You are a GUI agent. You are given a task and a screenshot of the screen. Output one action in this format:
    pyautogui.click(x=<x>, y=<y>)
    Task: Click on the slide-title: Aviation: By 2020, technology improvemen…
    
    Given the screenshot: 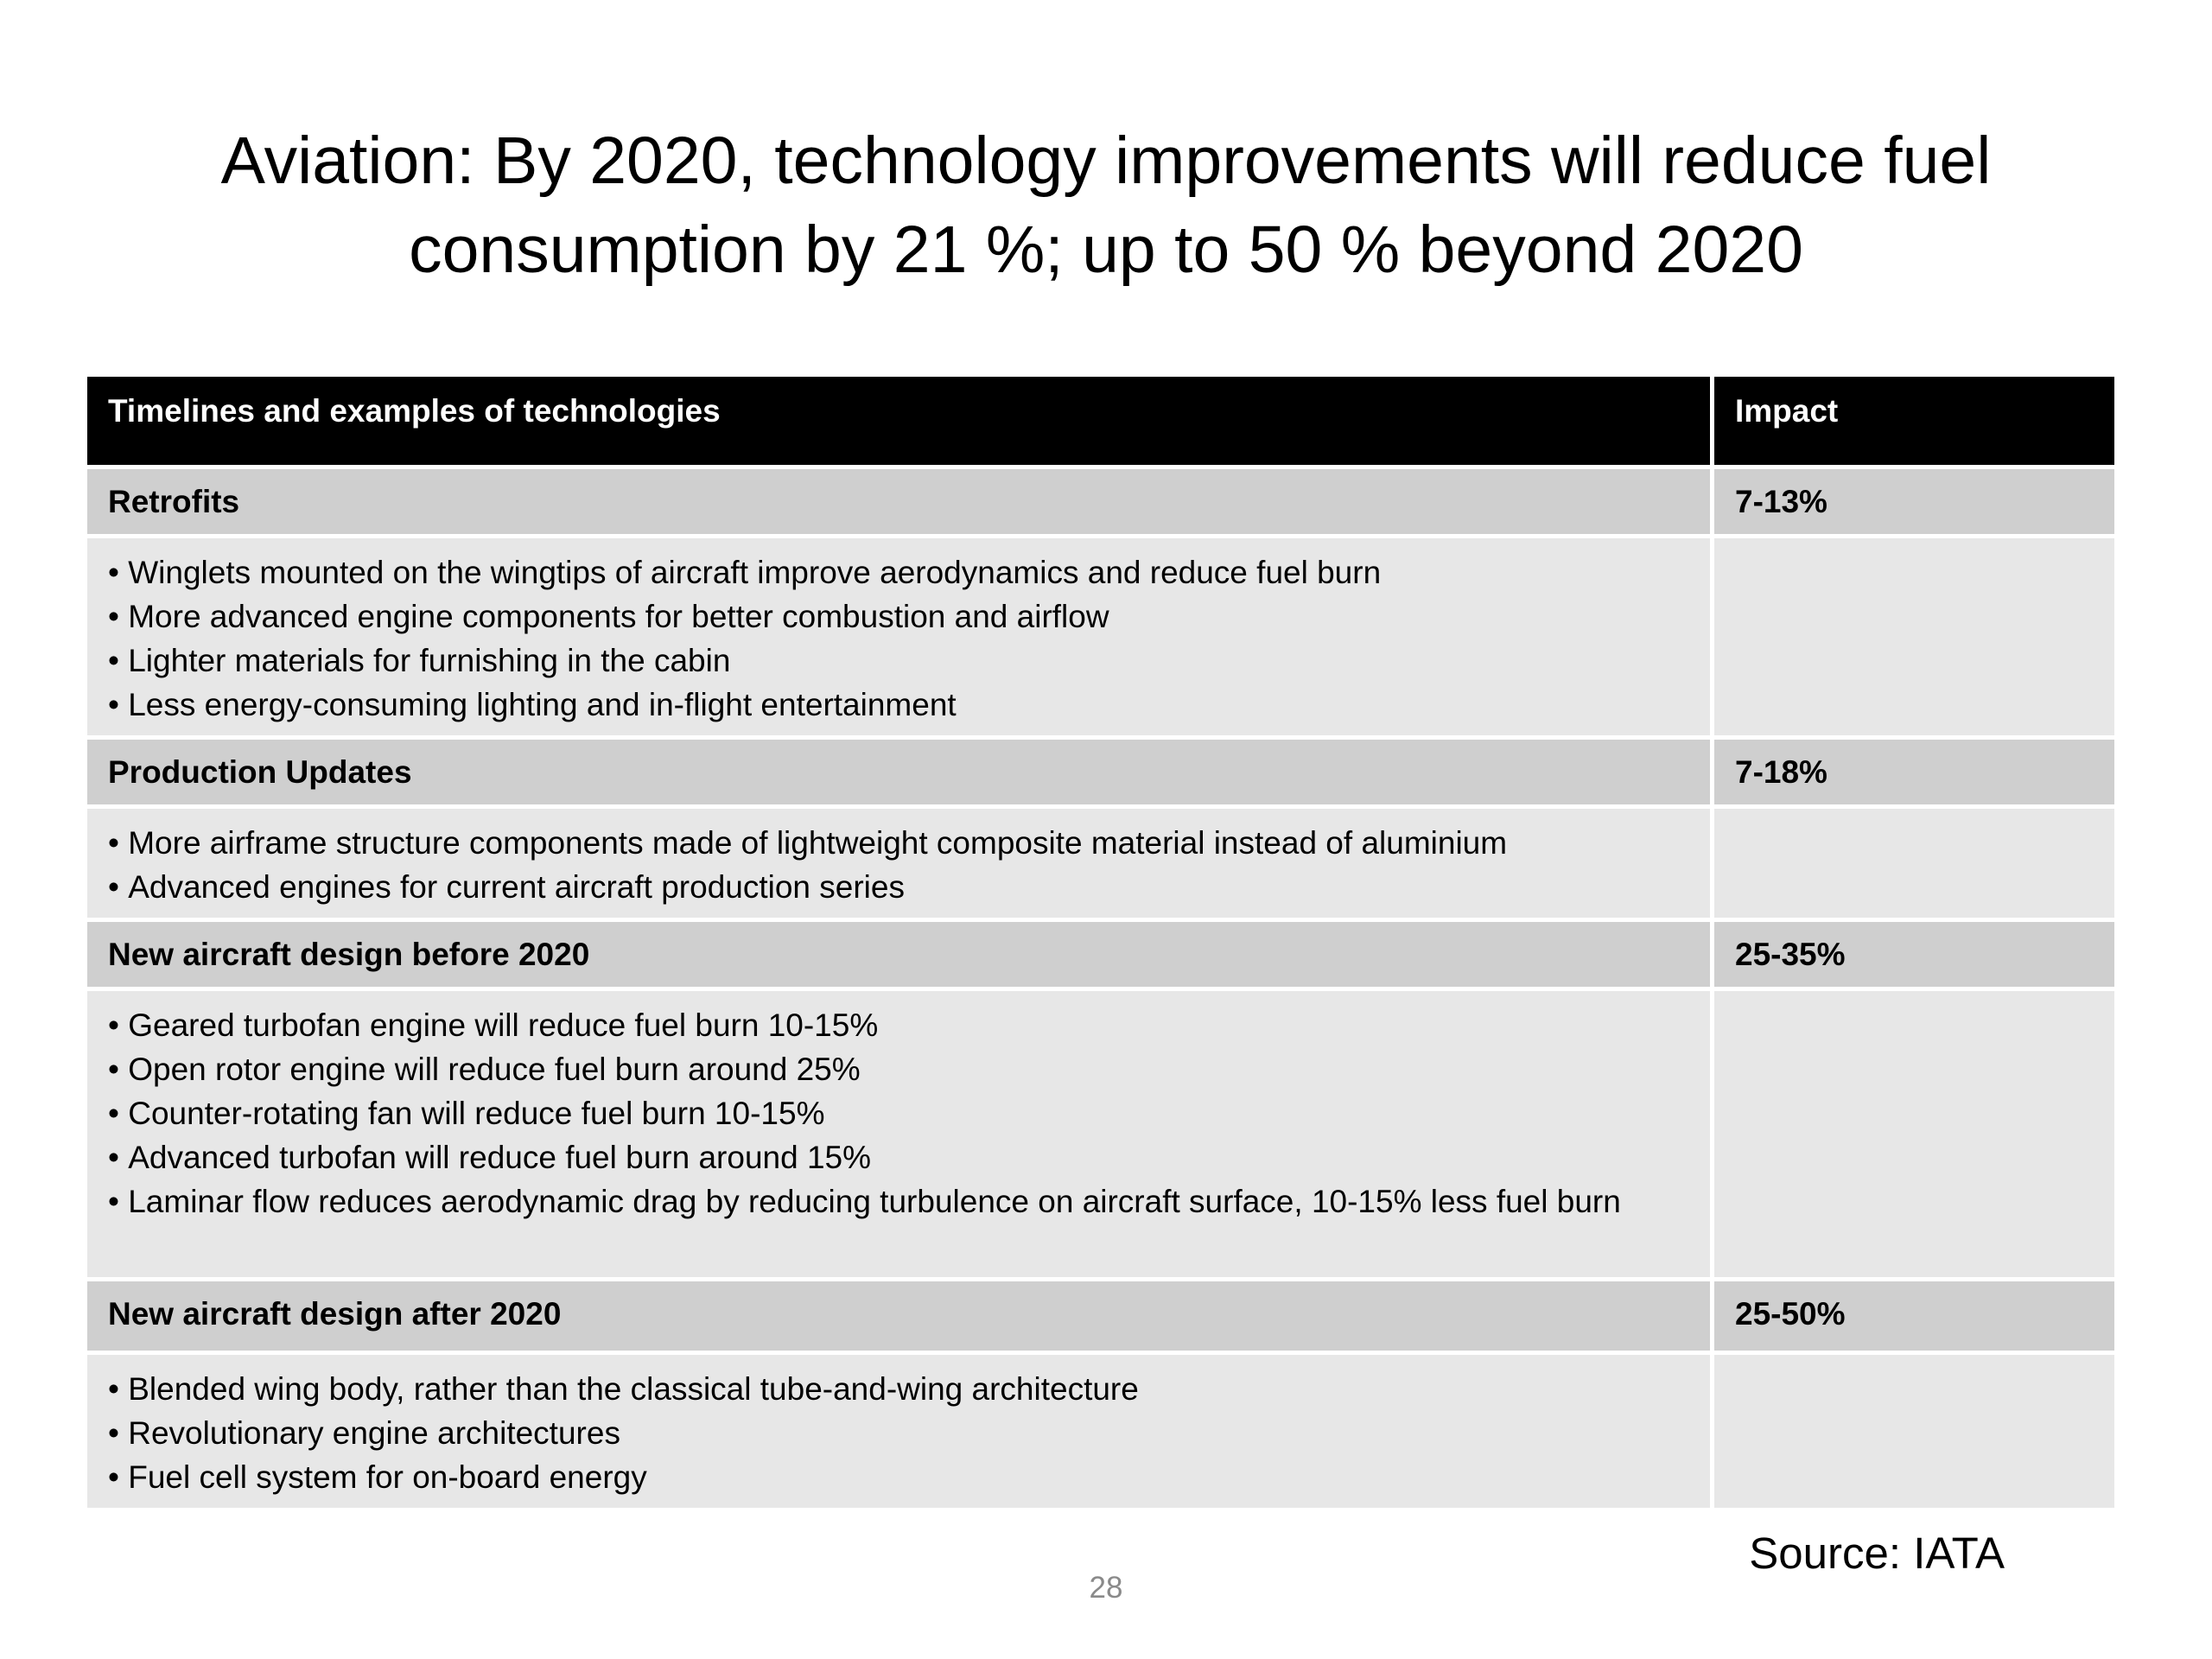 What is the action you would take?
    pyautogui.click(x=1106, y=206)
    